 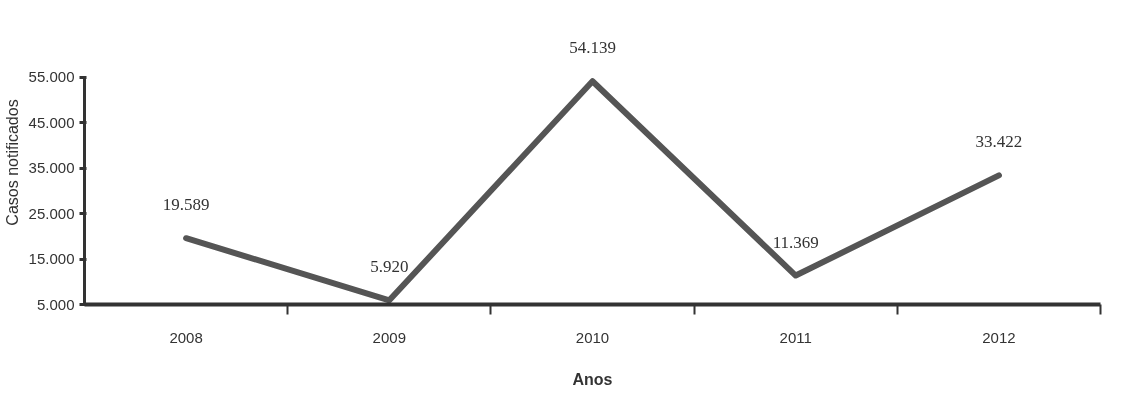 I want to click on y-tick-label: 15.000, so click(x=51, y=259).